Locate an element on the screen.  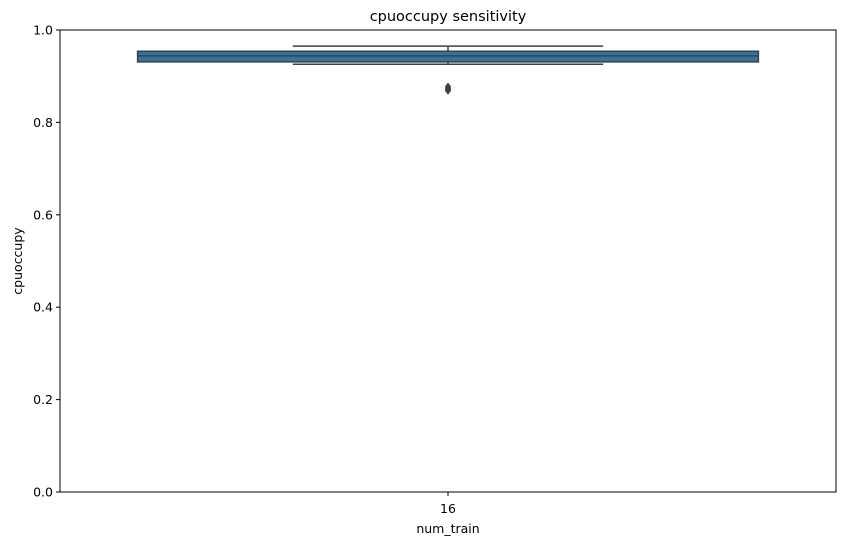
y-axis-label: cpuoccupy is located at coordinates (17, 261).